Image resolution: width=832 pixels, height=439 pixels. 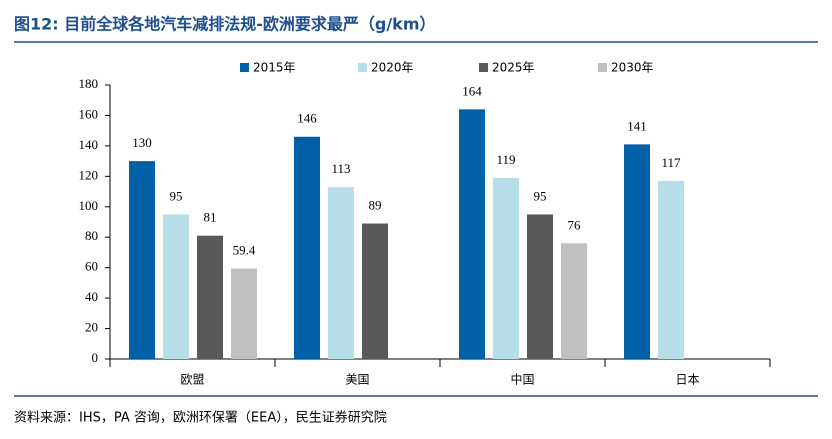 What do you see at coordinates (637, 125) in the screenshot?
I see `data-label: 141` at bounding box center [637, 125].